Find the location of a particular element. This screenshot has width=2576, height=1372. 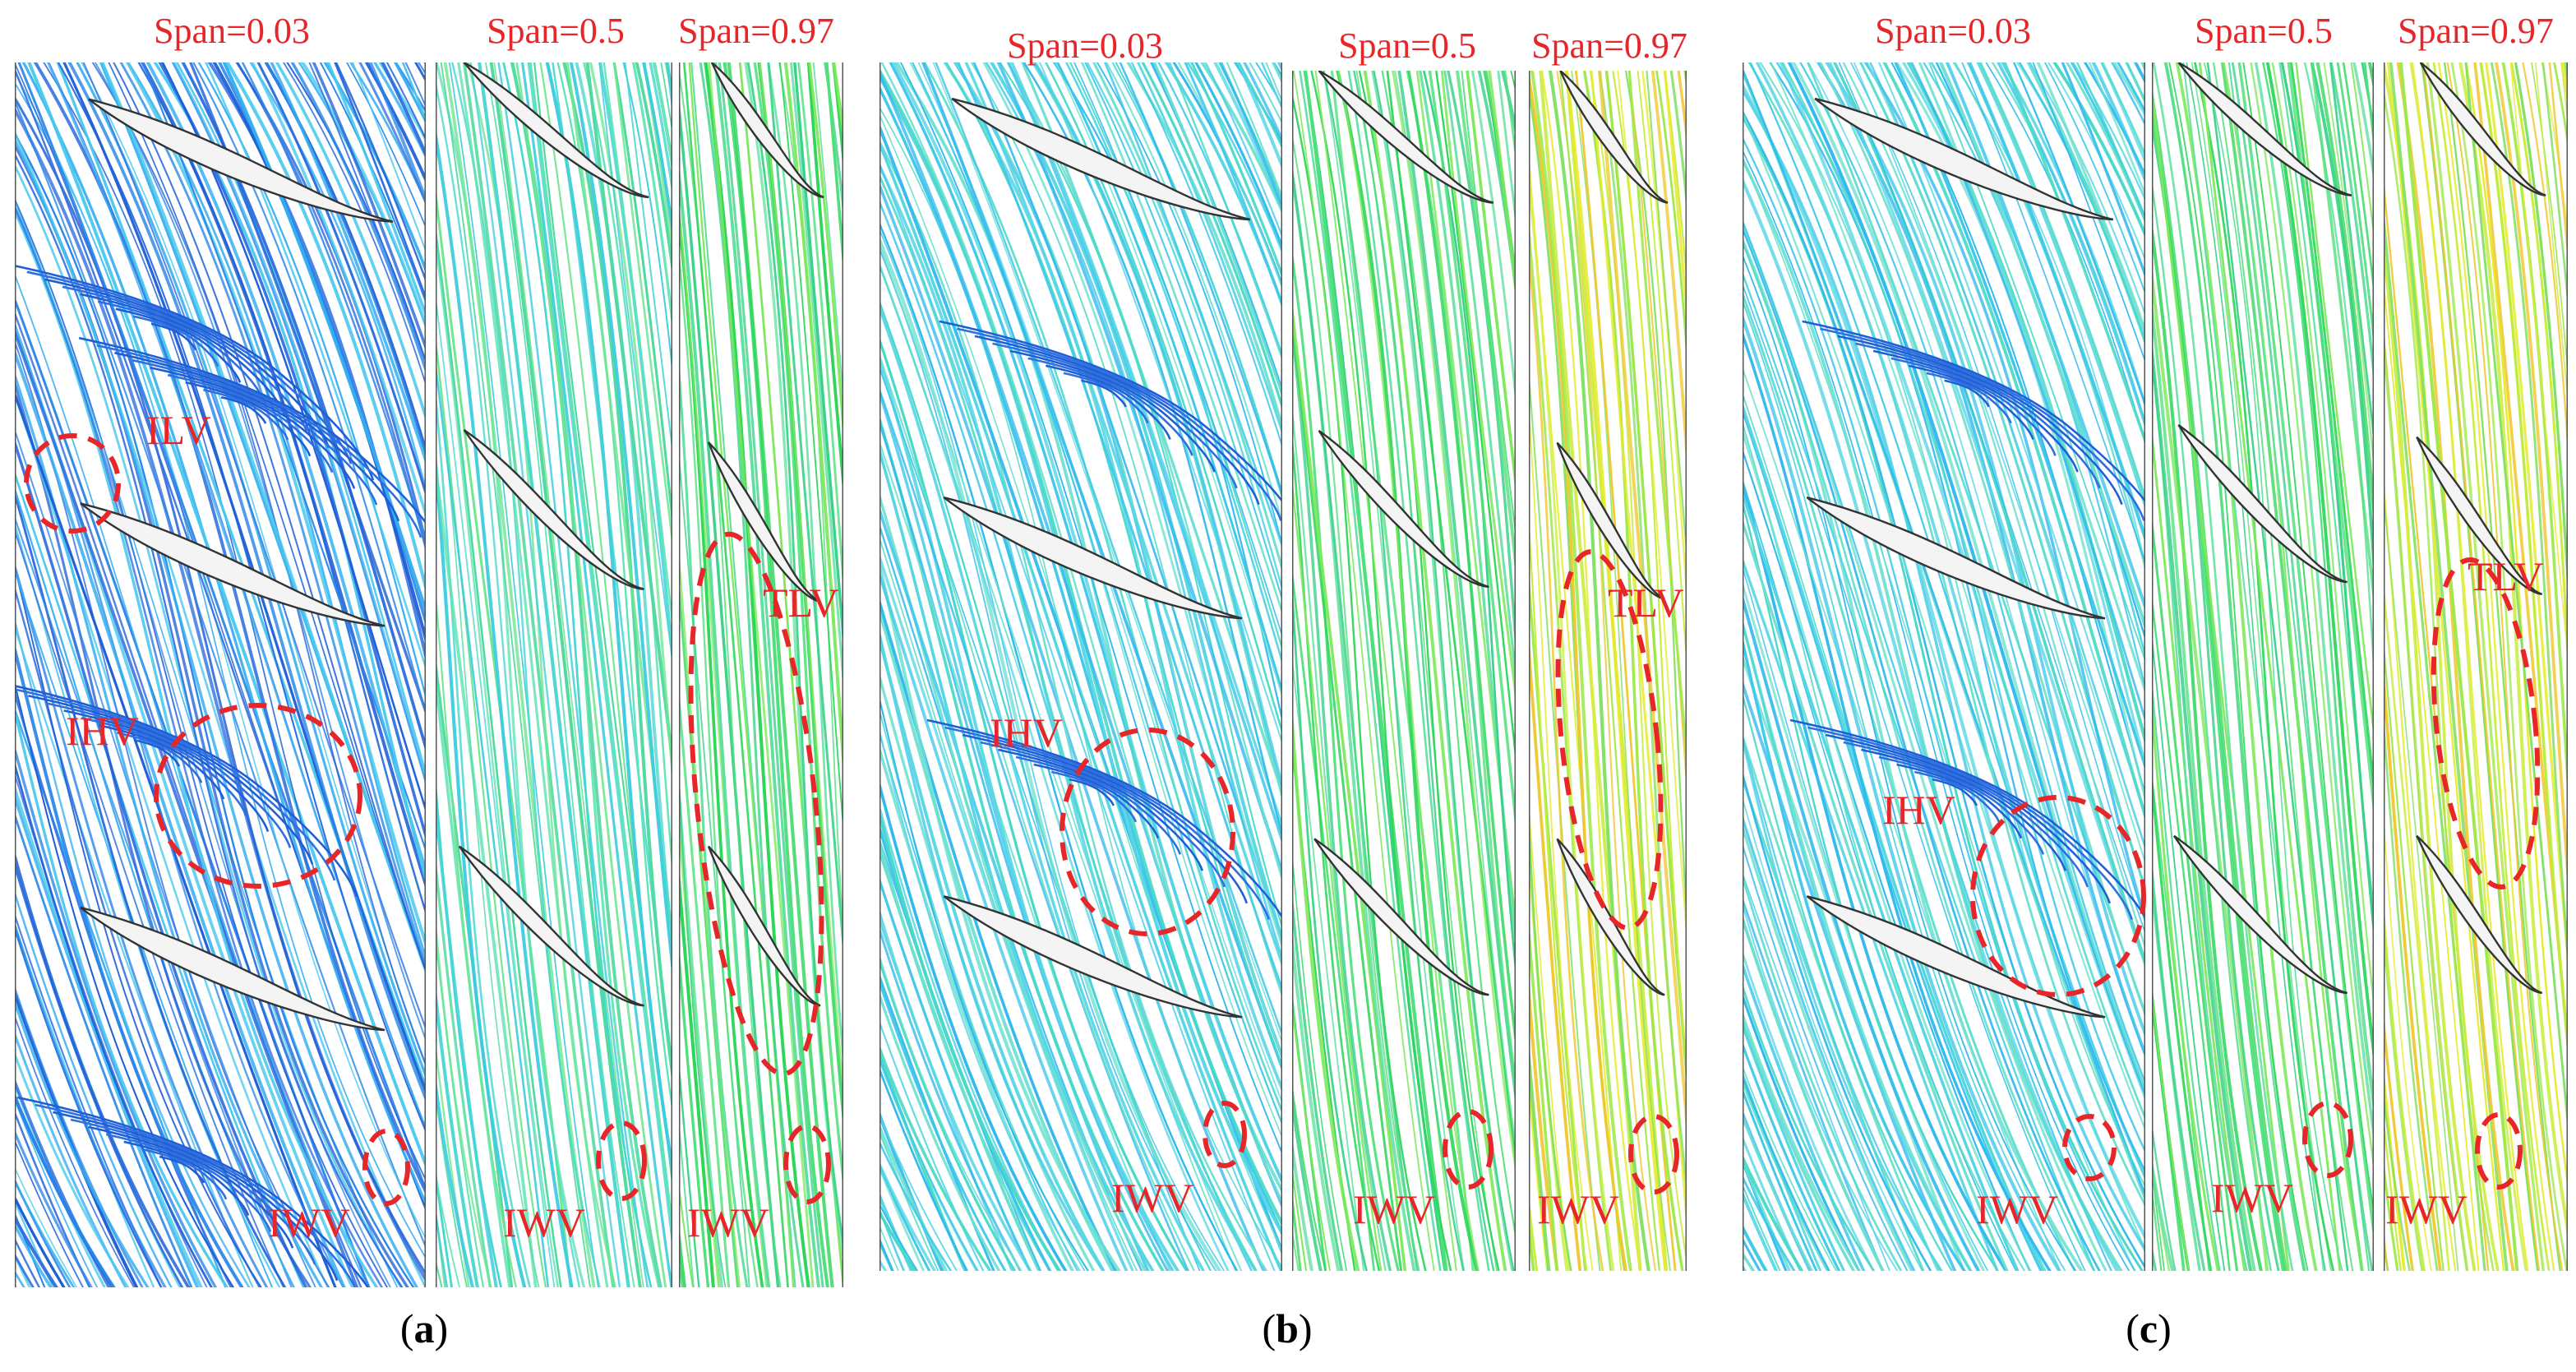

subfigure-label-b: (b) is located at coordinates (1287, 1328).